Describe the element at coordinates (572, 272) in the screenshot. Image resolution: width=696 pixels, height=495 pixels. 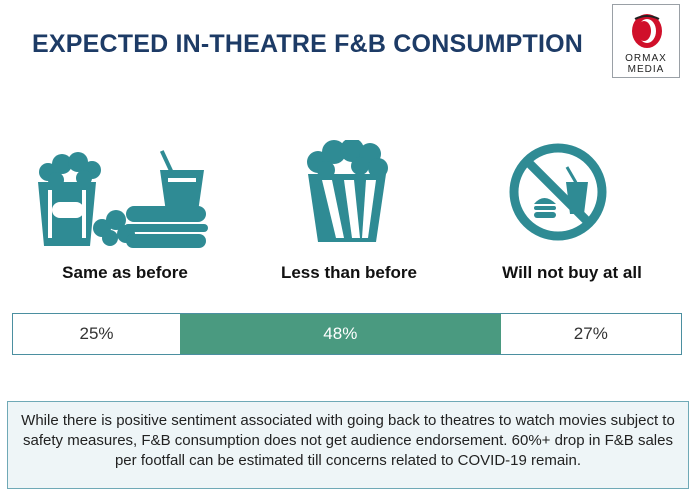
I see `category-label-none: Will not buy at all` at that location.